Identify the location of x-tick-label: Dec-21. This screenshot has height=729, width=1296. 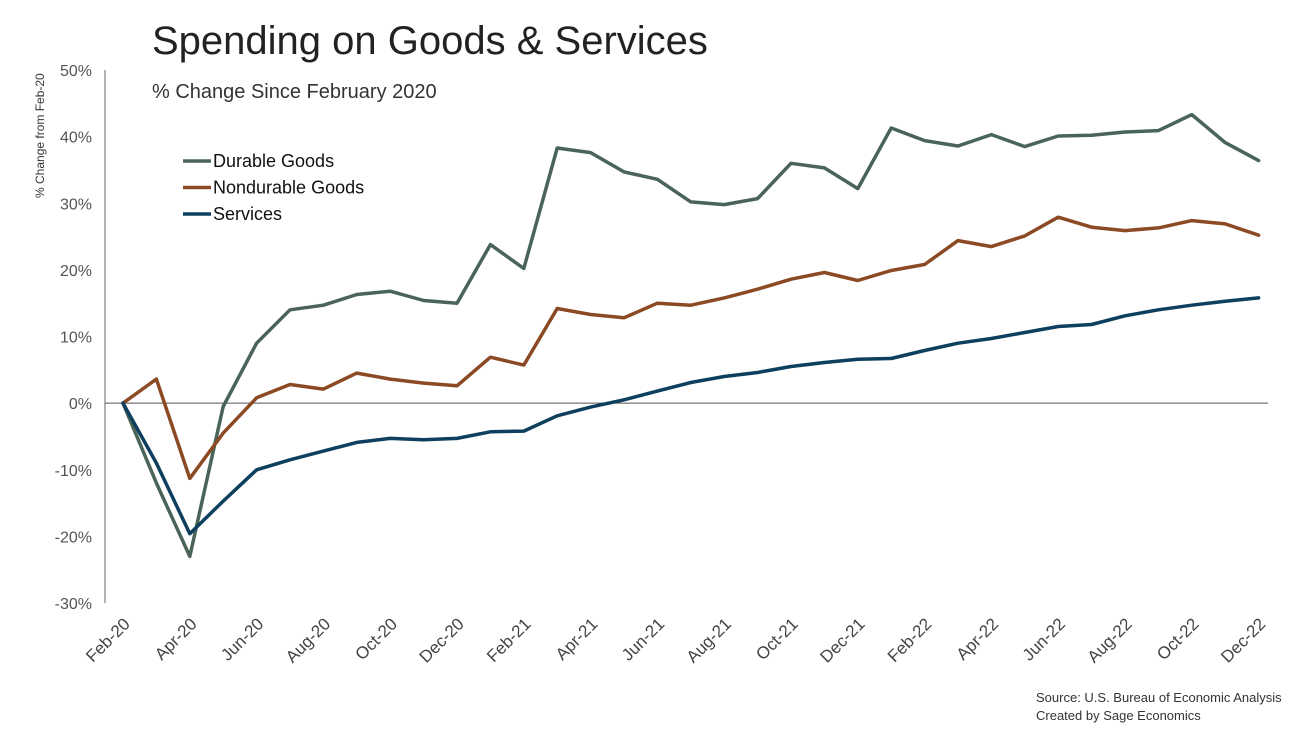
(842, 640).